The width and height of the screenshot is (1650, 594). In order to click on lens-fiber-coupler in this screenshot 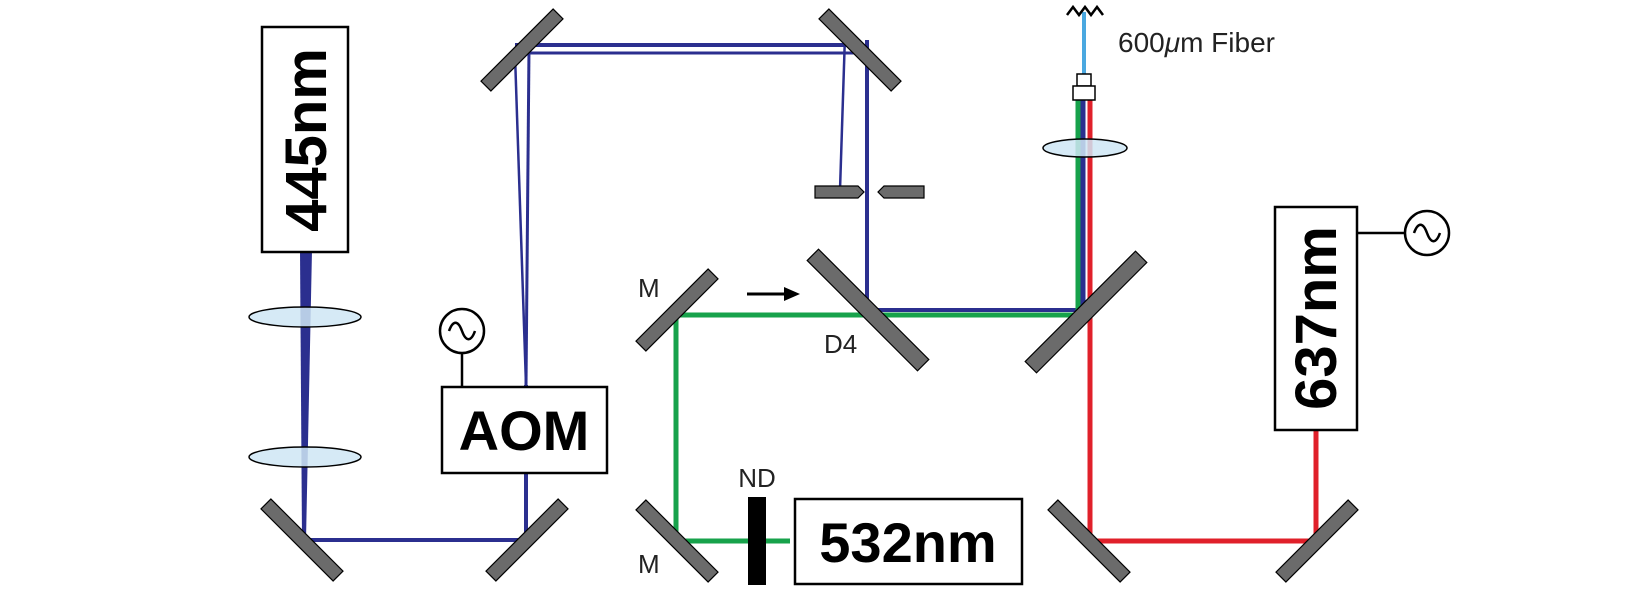, I will do `click(1085, 148)`.